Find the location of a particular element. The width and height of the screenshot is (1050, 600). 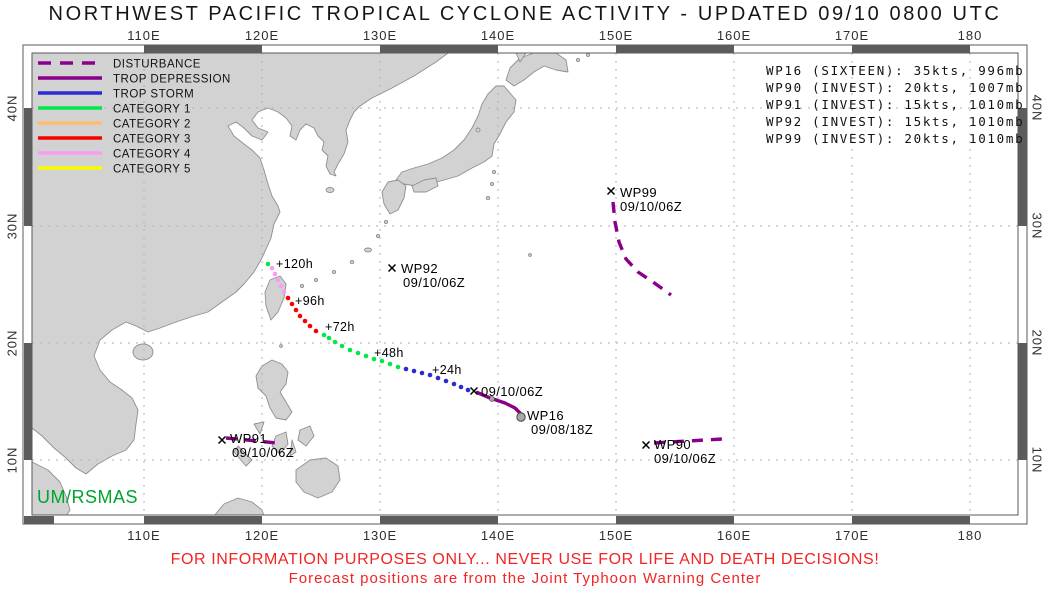

legend-label: TROP STORM is located at coordinates (153, 95).